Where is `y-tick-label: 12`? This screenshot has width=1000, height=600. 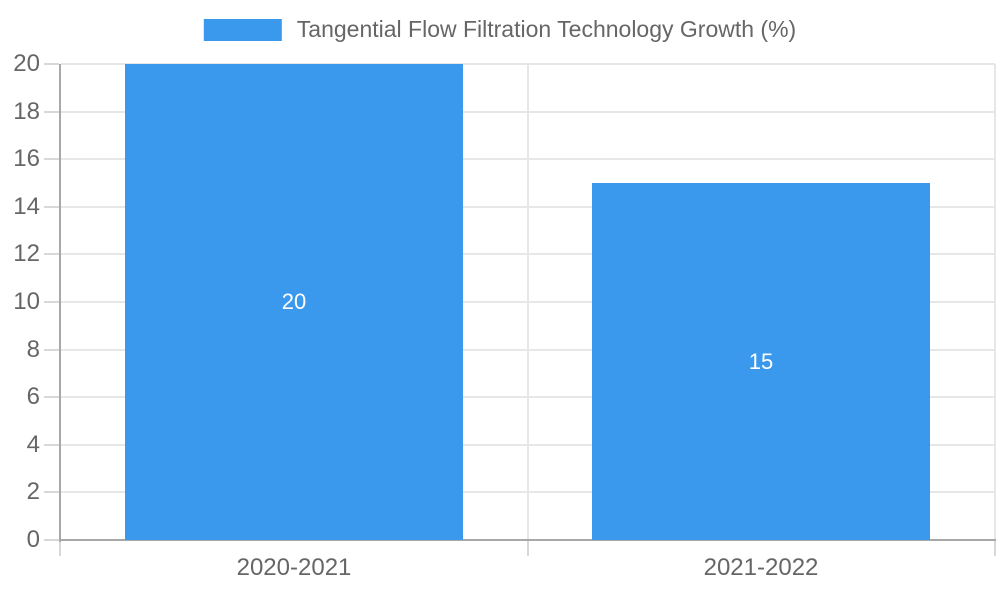 y-tick-label: 12 is located at coordinates (26, 254).